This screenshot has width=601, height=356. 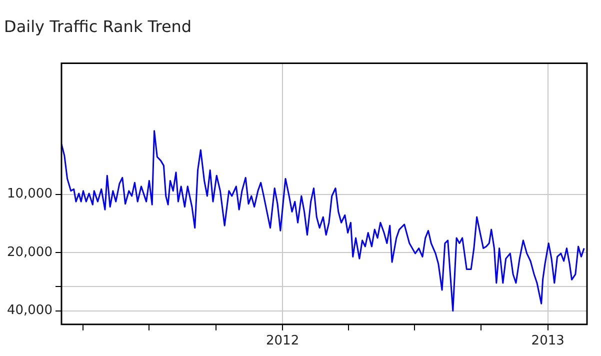 I want to click on x-tick-label: 2012, so click(x=283, y=341).